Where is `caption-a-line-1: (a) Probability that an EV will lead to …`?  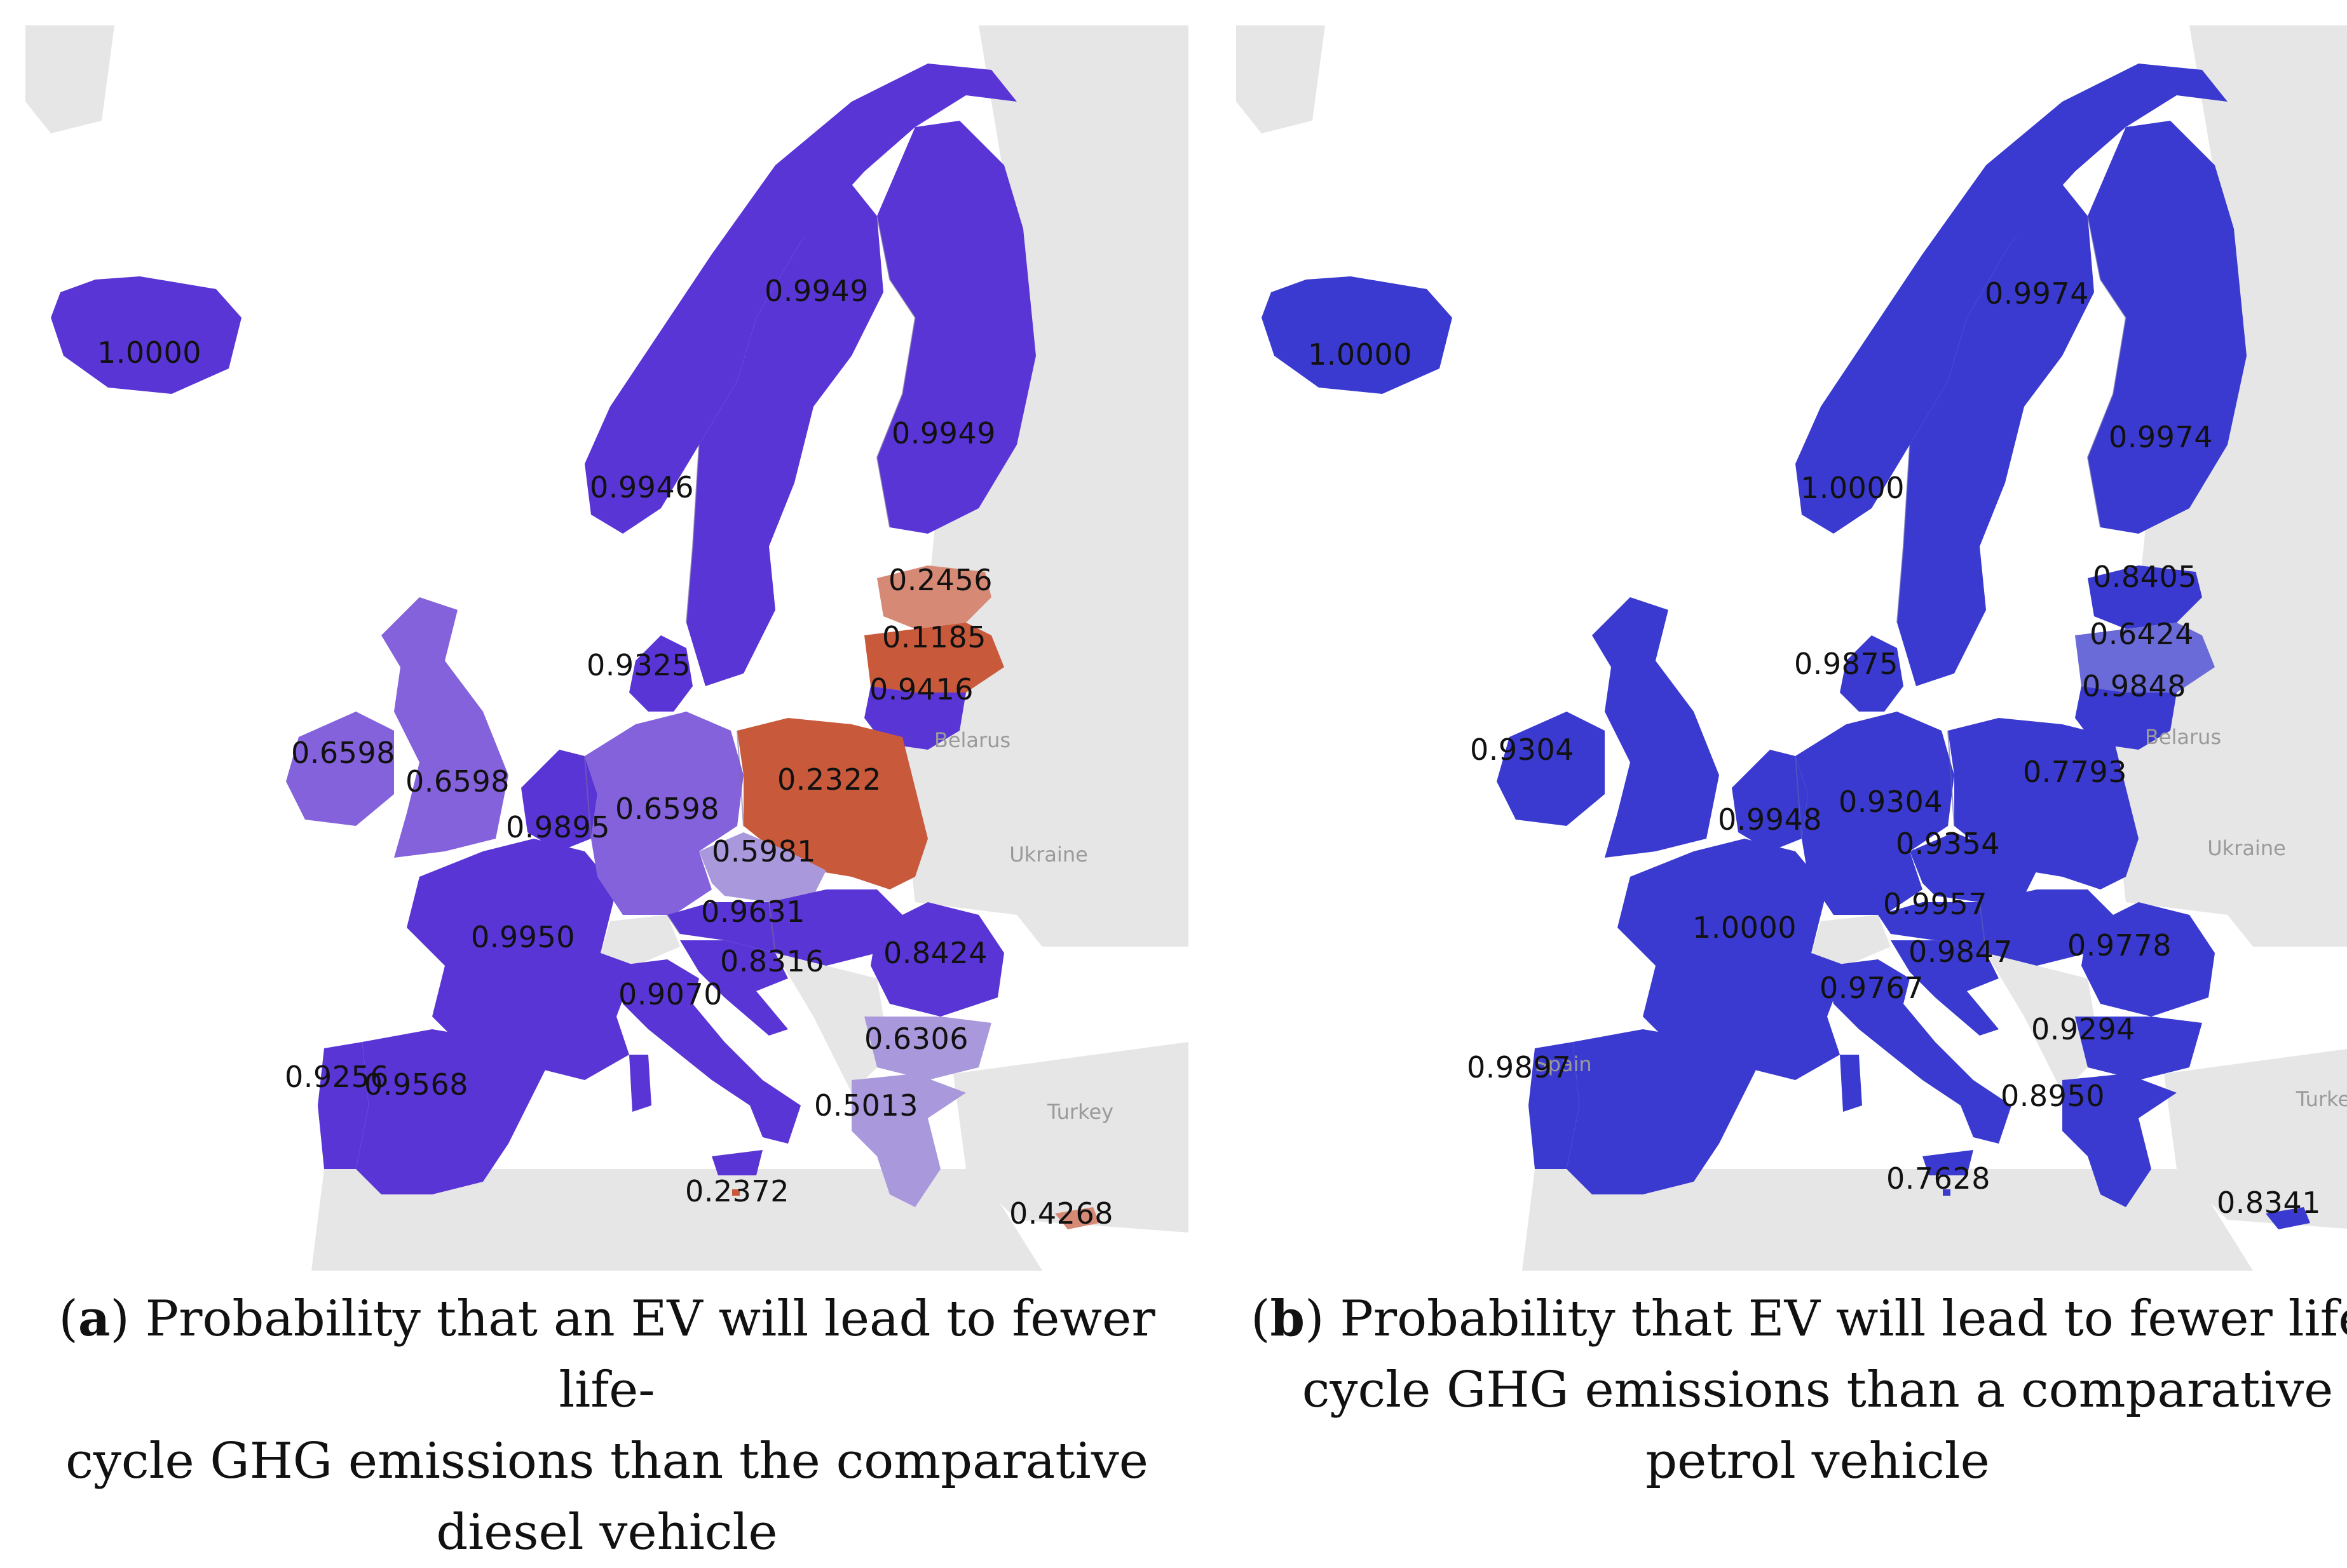 caption-a-line-1: (a) Probability that an EV will lead to … is located at coordinates (607, 1354).